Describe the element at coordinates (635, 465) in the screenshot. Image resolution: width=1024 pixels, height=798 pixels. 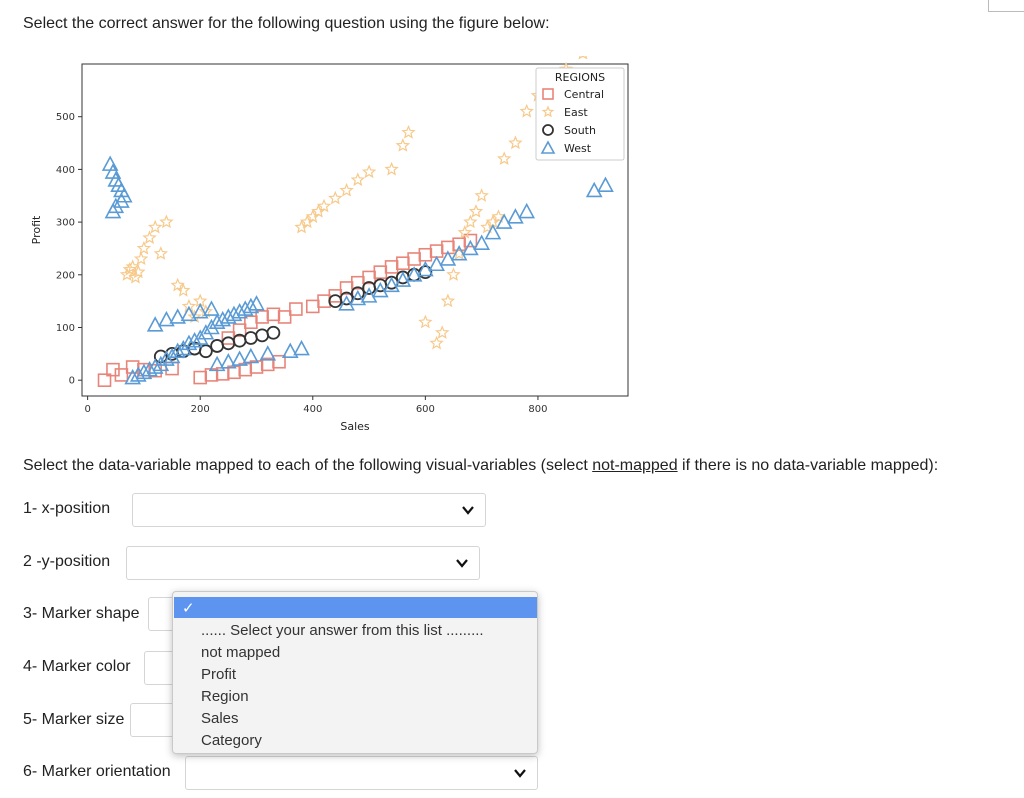
I see `not-mapped-link: not-mapped` at that location.